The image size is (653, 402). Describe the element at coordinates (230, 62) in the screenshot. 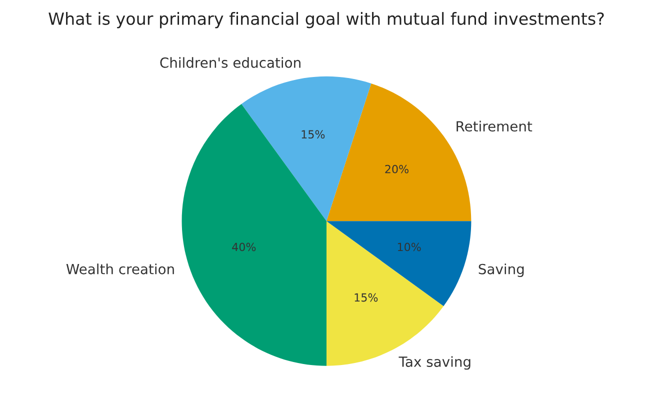

I see `slice-label: Children's education` at that location.